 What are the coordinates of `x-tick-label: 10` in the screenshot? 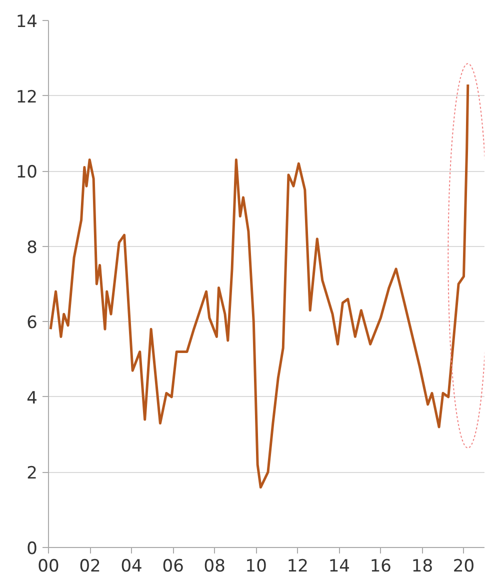 It's located at (256, 566).